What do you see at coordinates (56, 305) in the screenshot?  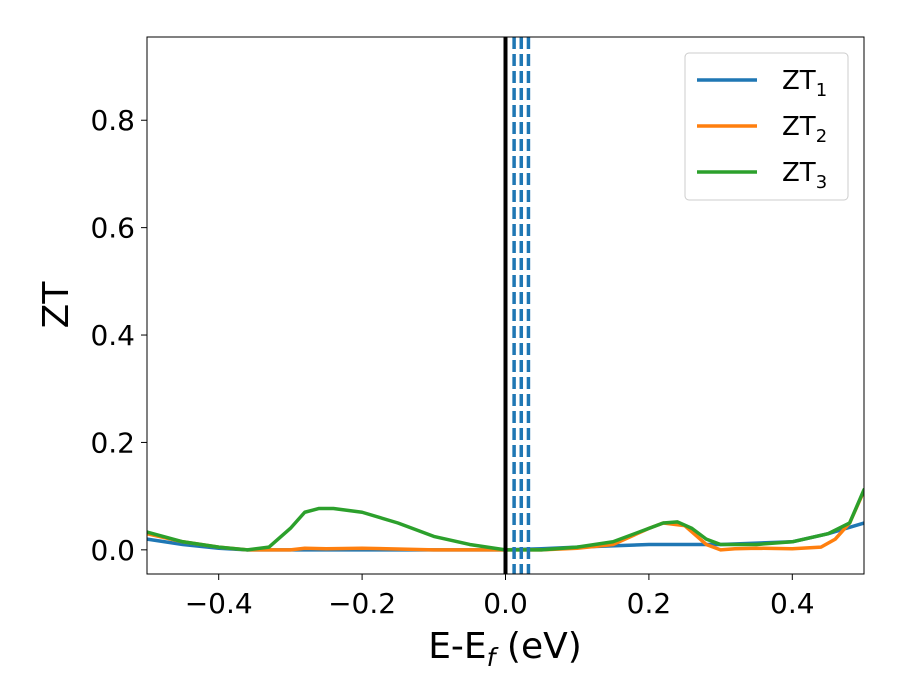 I see `y-axis-label: ZT` at bounding box center [56, 305].